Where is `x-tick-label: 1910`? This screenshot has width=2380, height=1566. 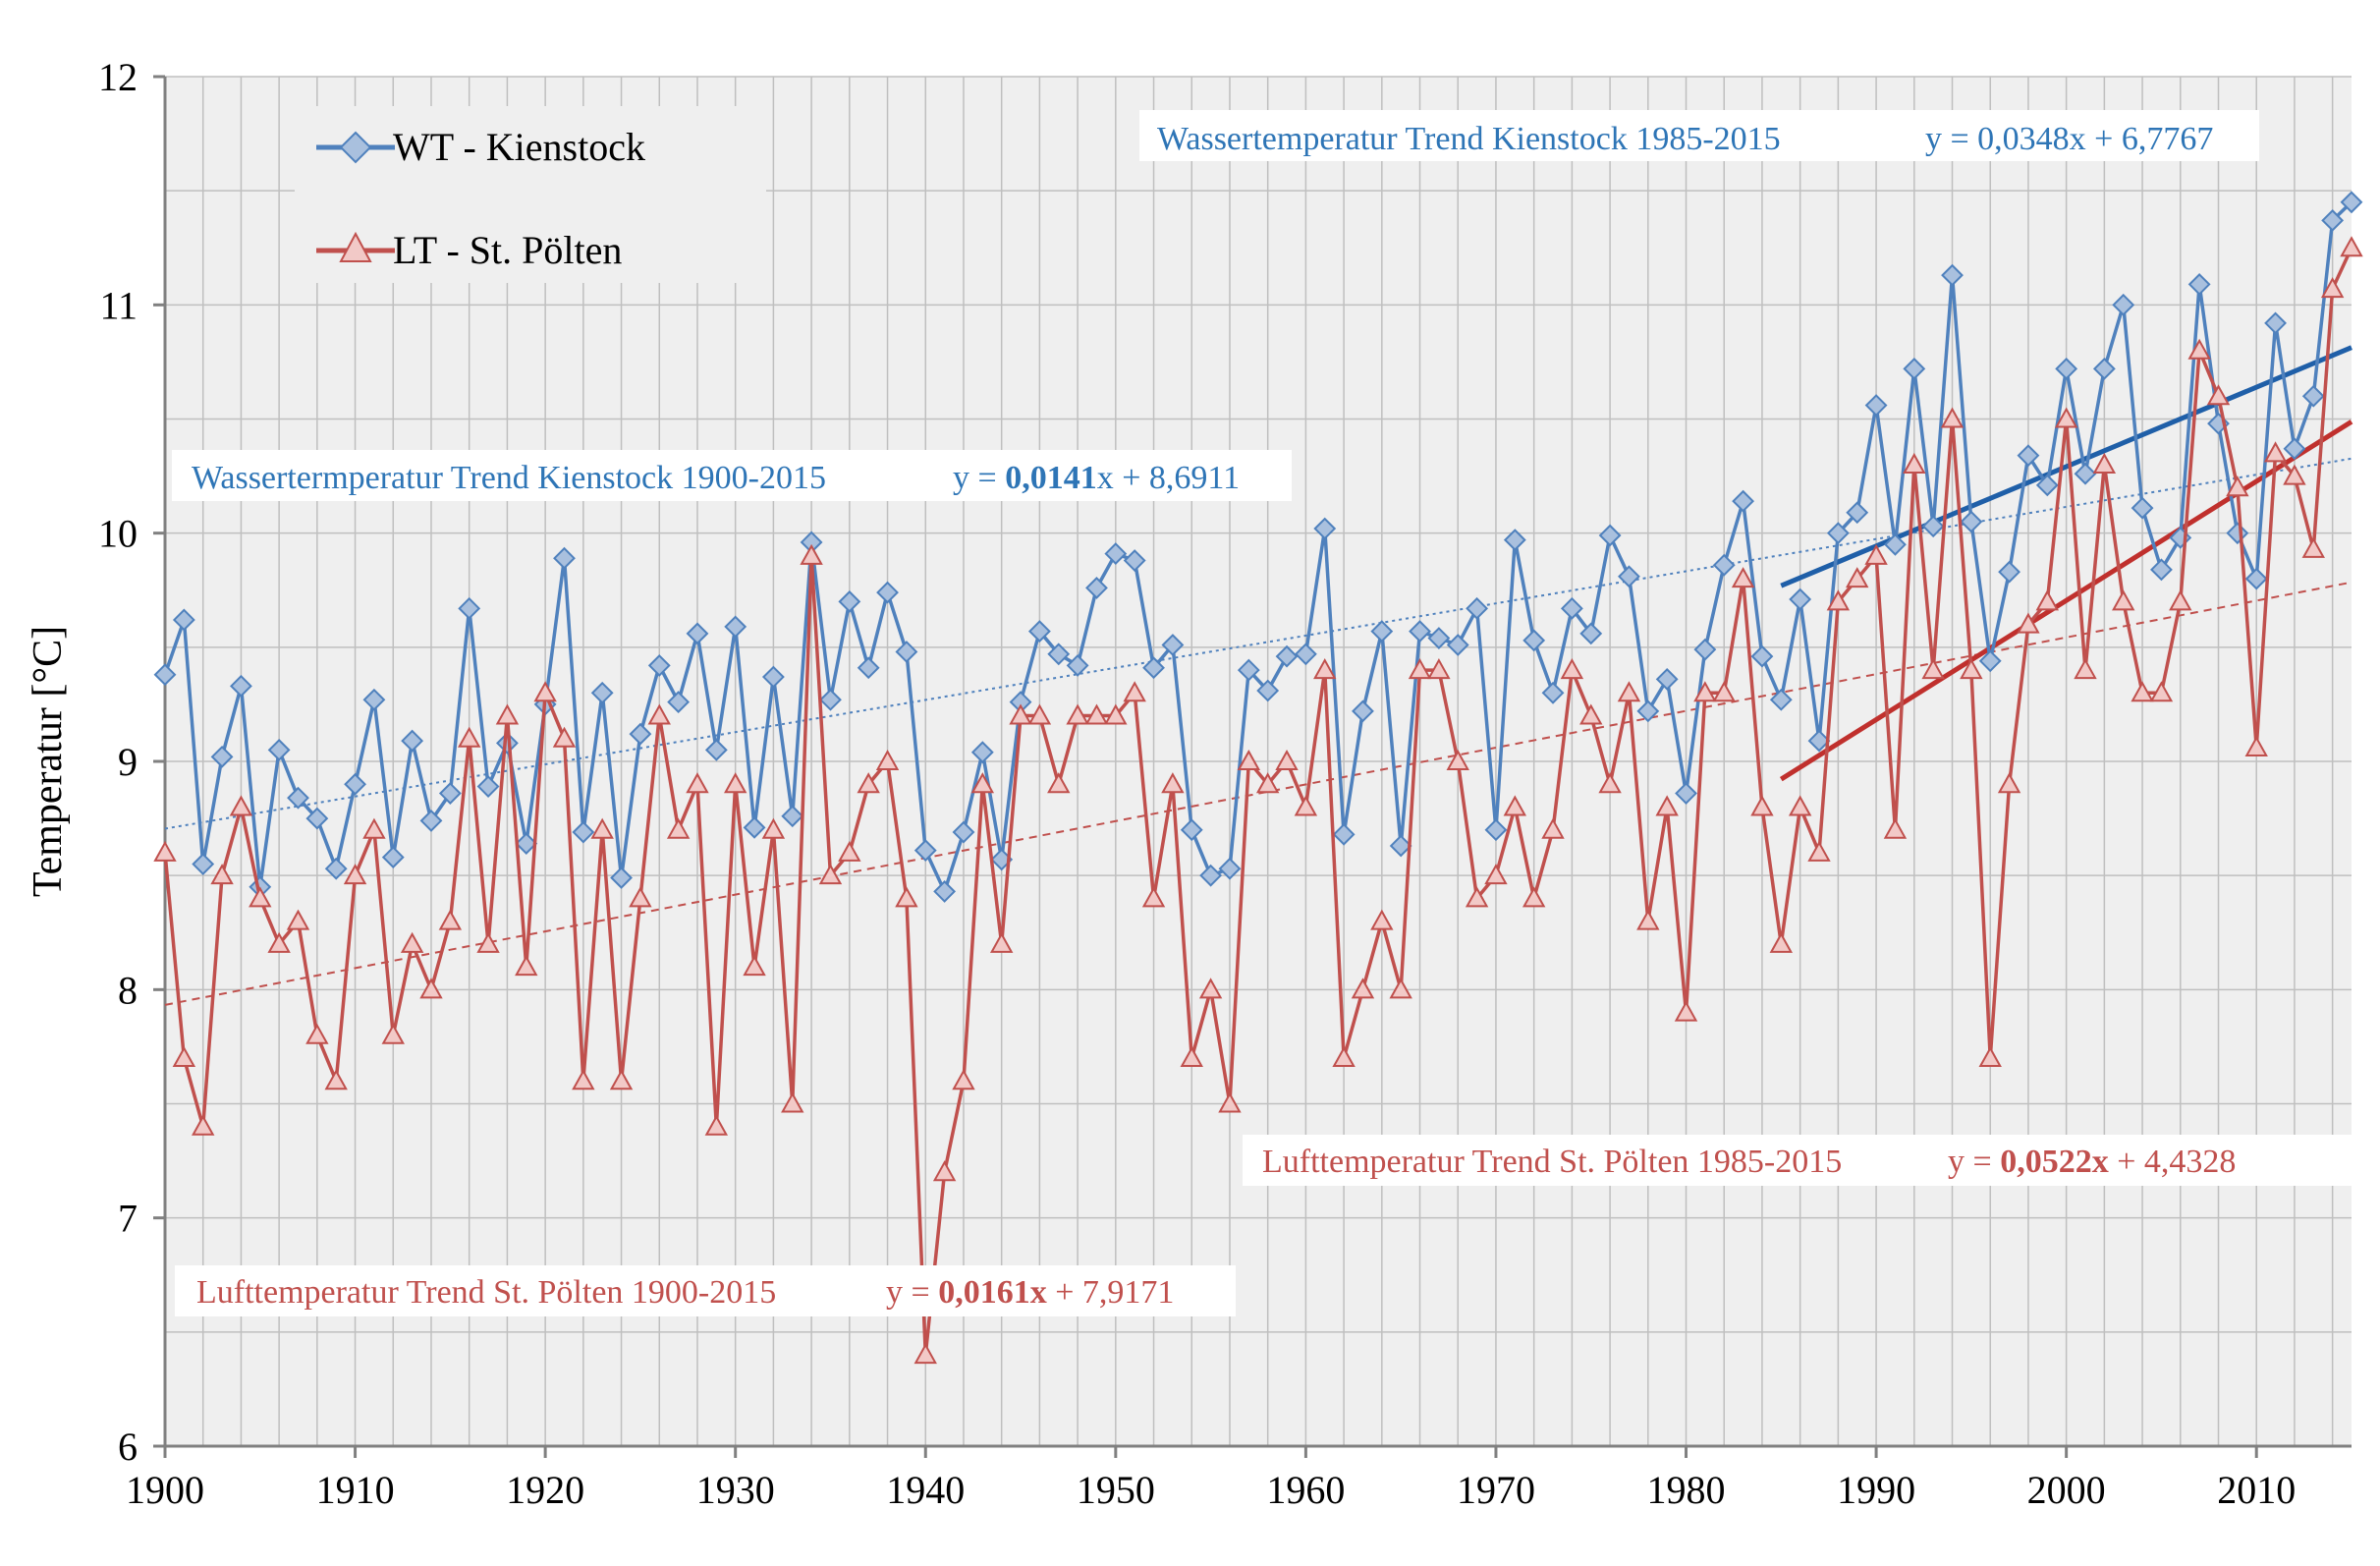
x-tick-label: 1910 is located at coordinates (355, 1490).